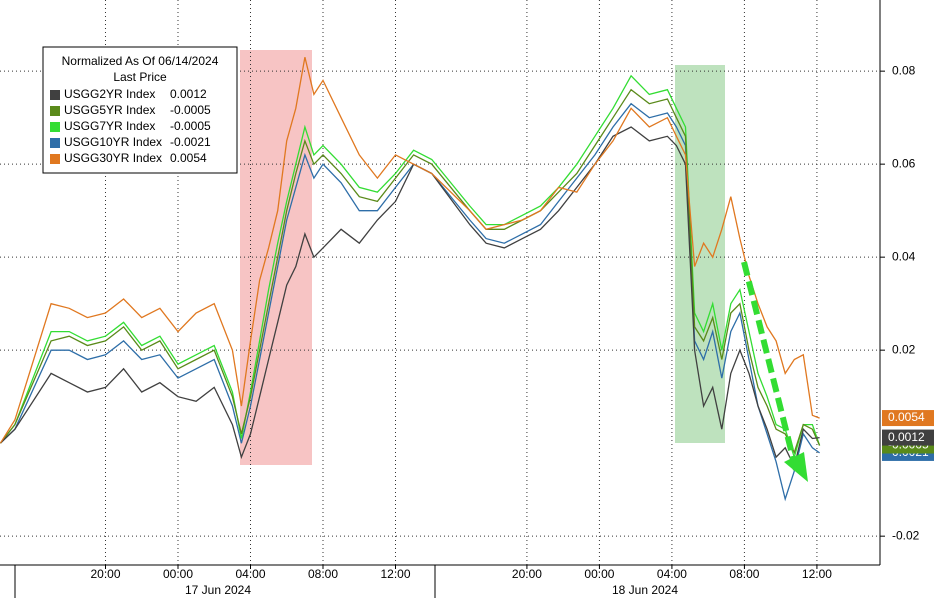  I want to click on legend-subtitle: Last Price, so click(140, 77).